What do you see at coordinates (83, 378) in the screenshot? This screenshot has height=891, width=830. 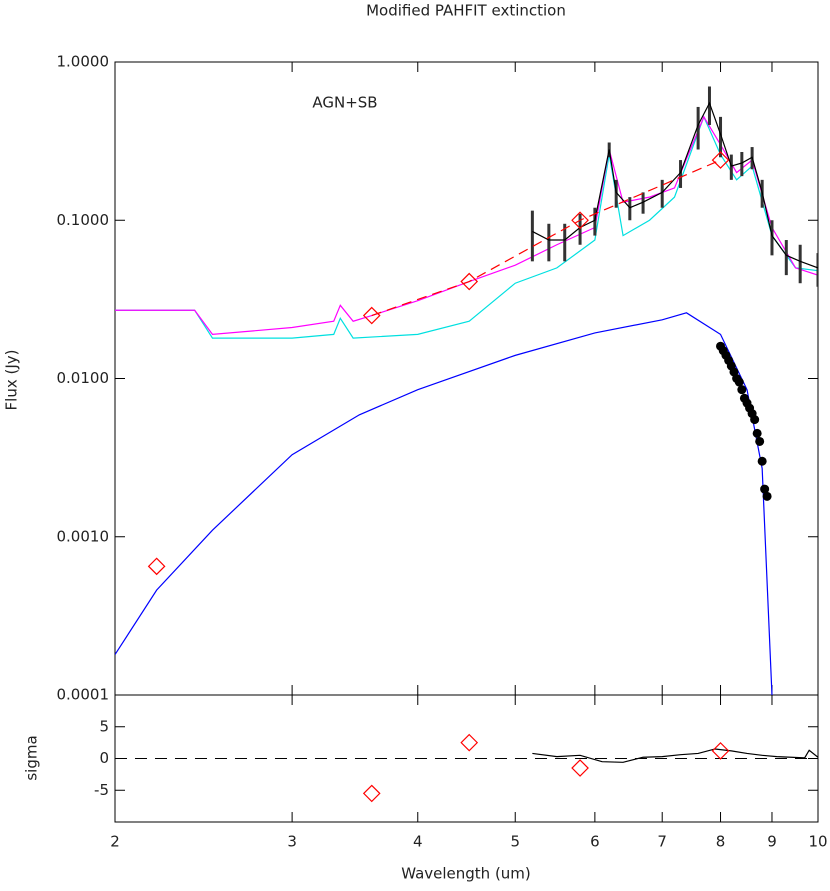 I see `y-tick-label: 0.0100` at bounding box center [83, 378].